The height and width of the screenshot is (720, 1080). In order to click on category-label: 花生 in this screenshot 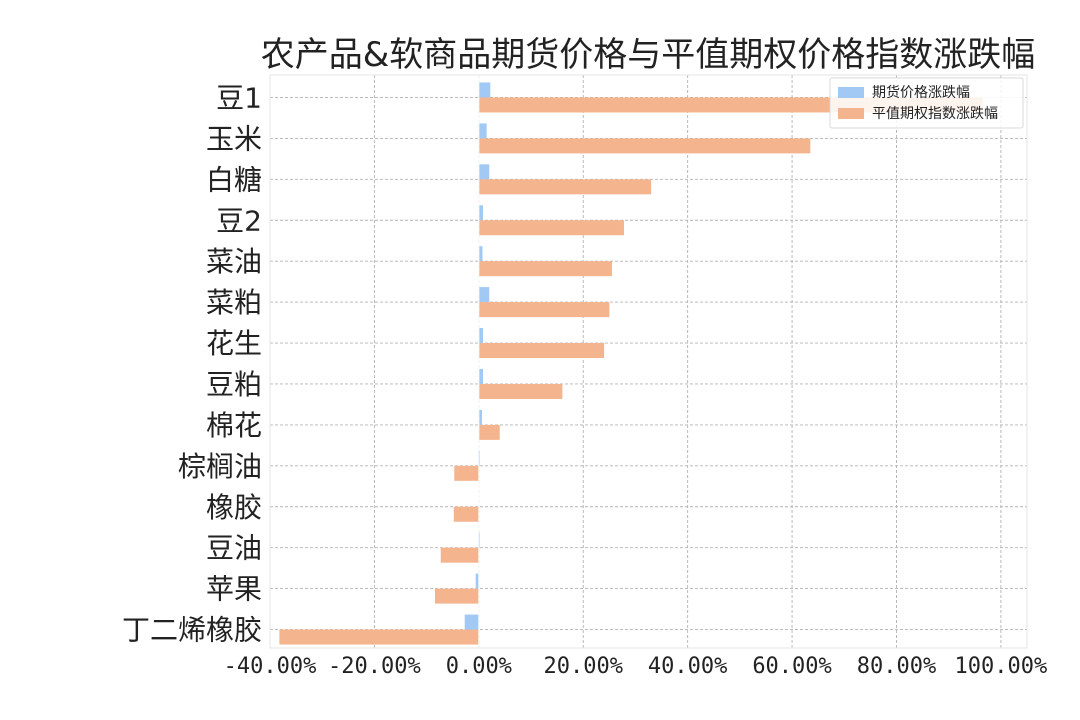, I will do `click(234, 343)`.